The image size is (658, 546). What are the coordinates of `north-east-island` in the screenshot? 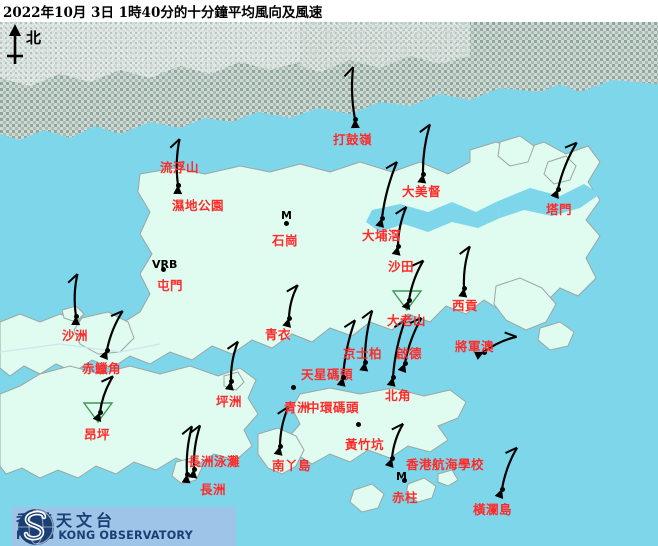 It's located at (516, 151).